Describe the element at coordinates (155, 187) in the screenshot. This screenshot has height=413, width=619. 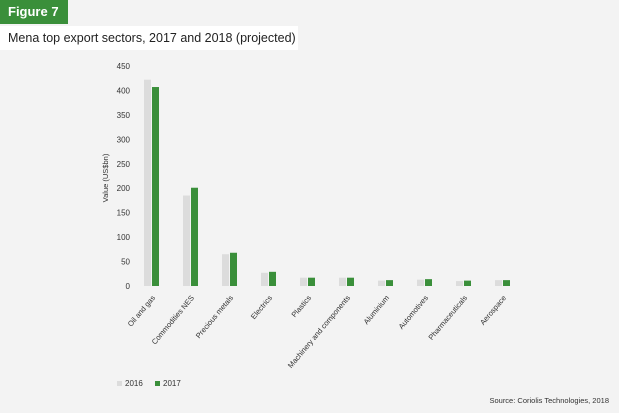
I see `bar-2017-oil-and-gas` at that location.